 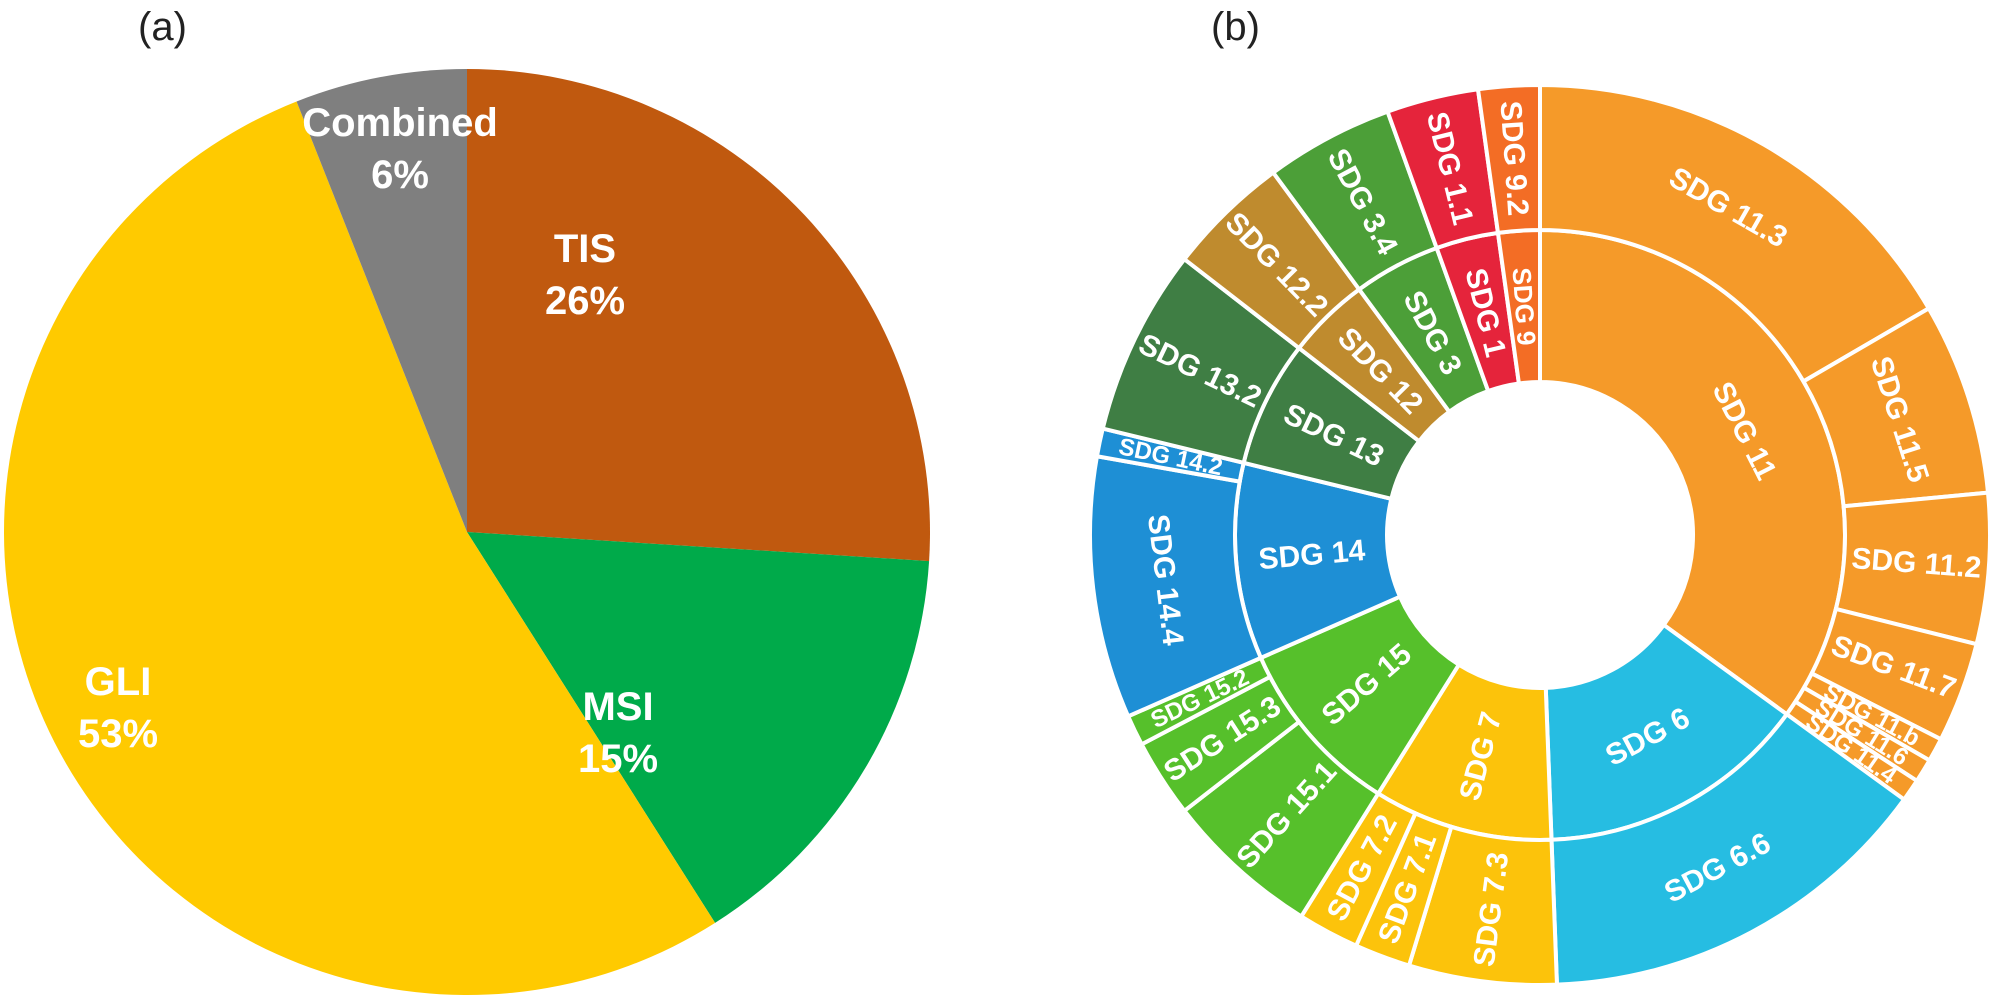 What do you see at coordinates (381, 300) in the screenshot?
I see `pie-slice-combined` at bounding box center [381, 300].